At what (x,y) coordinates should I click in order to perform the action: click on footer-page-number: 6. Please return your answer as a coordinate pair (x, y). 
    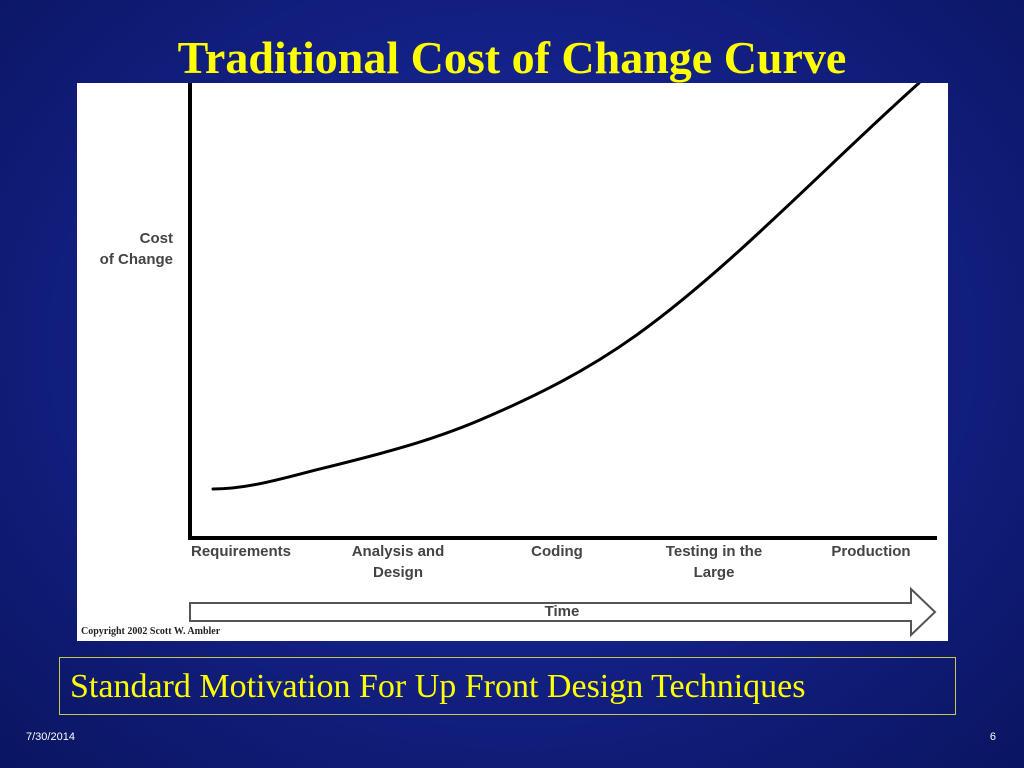
    Looking at the image, I should click on (992, 737).